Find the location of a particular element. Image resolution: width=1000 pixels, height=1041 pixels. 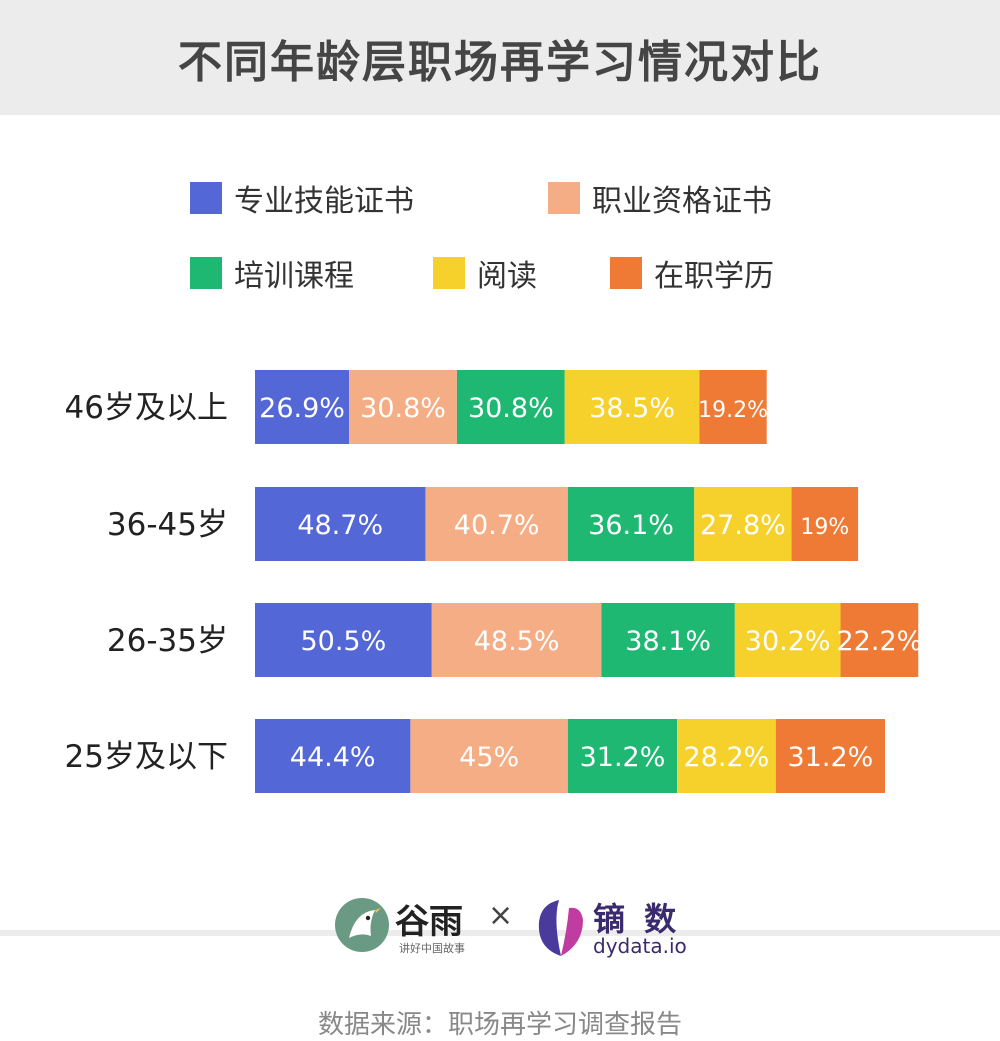

category-label: 46岁及以上 is located at coordinates (146, 408).